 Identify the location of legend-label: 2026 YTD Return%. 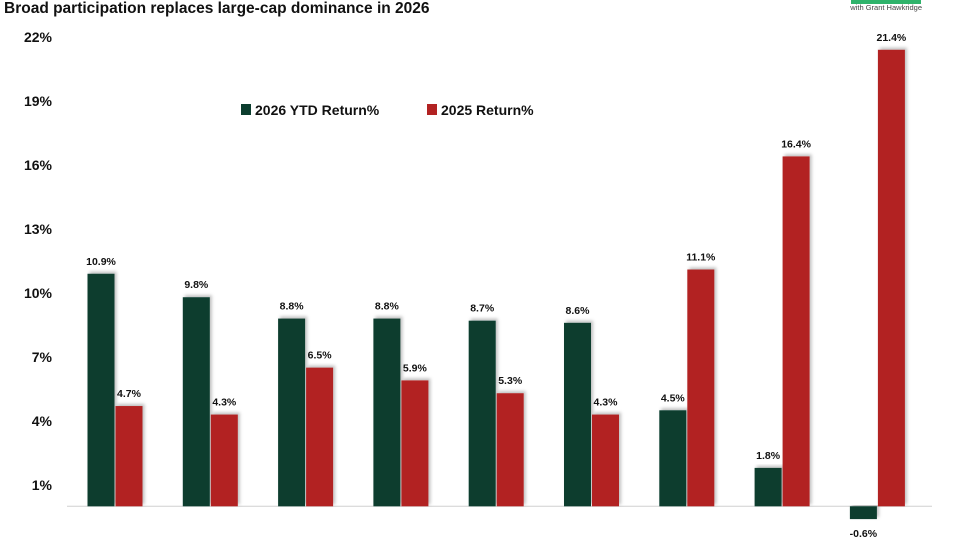
(317, 110).